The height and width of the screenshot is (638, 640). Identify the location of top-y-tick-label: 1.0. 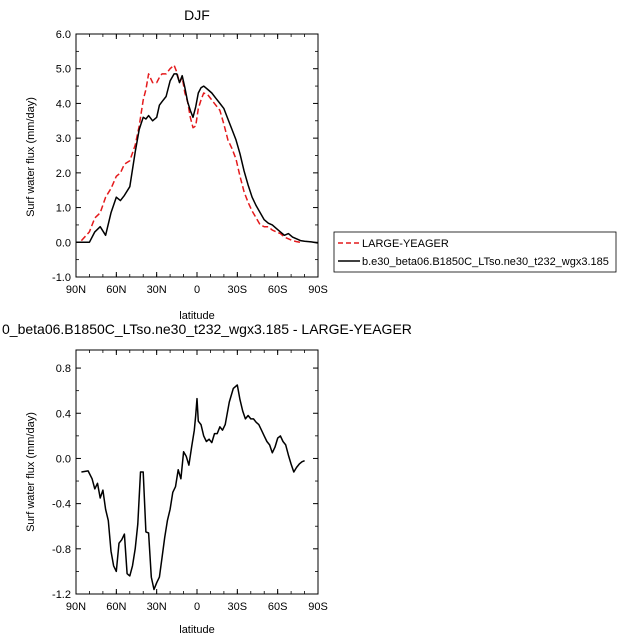
(63, 209).